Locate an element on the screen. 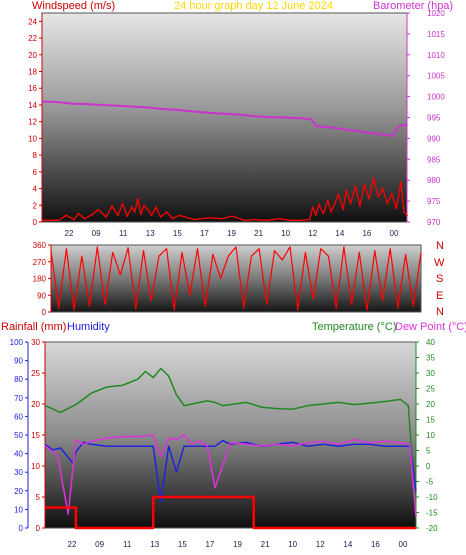 This screenshot has width=466, height=555. windspeed-tick-label: 24 is located at coordinates (32, 21).